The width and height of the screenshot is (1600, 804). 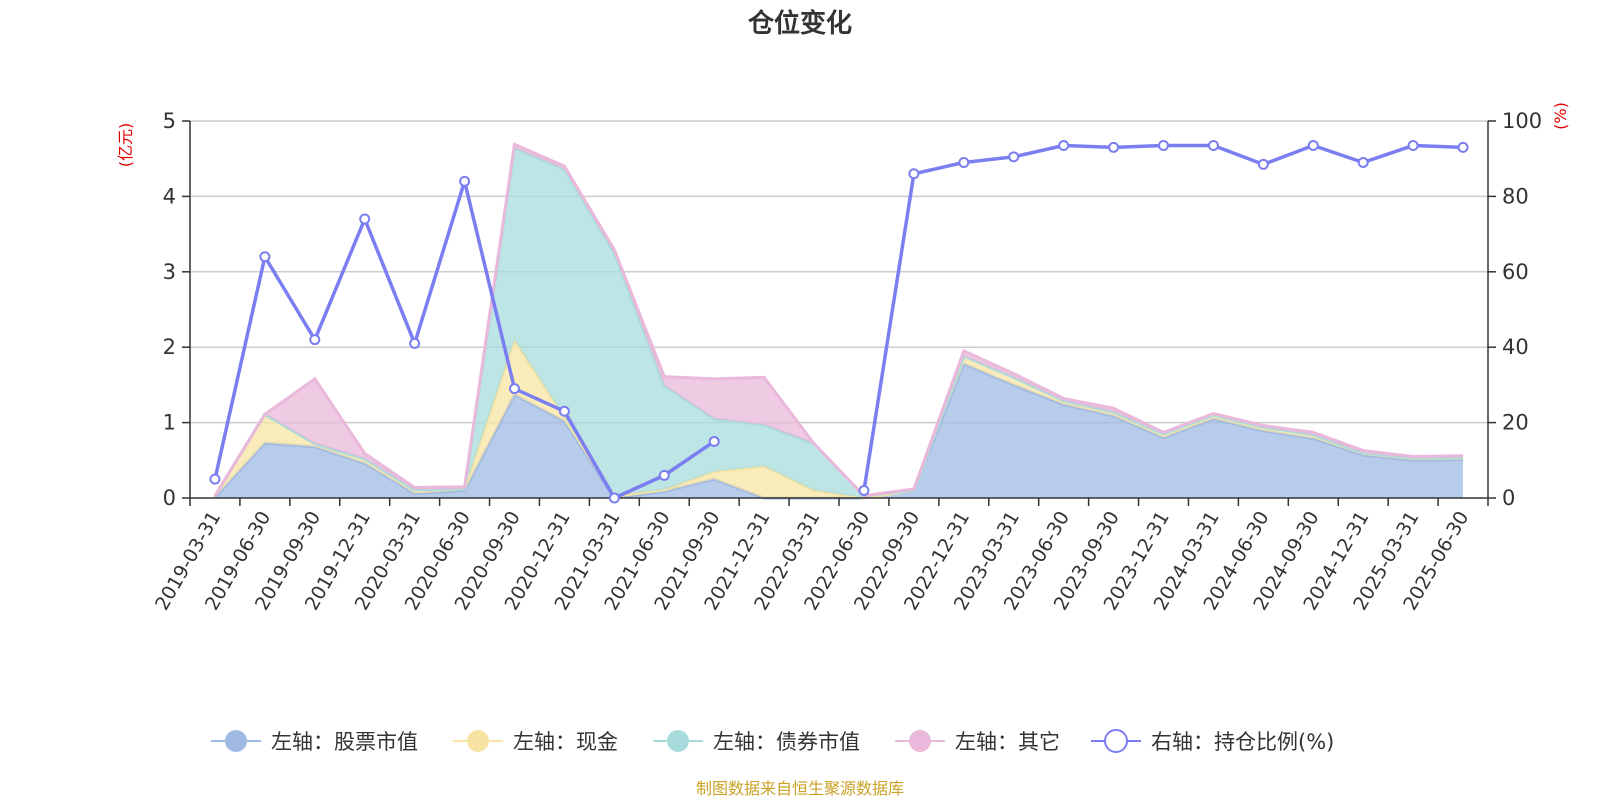 What do you see at coordinates (1515, 347) in the screenshot?
I see `right-tick-label: 40` at bounding box center [1515, 347].